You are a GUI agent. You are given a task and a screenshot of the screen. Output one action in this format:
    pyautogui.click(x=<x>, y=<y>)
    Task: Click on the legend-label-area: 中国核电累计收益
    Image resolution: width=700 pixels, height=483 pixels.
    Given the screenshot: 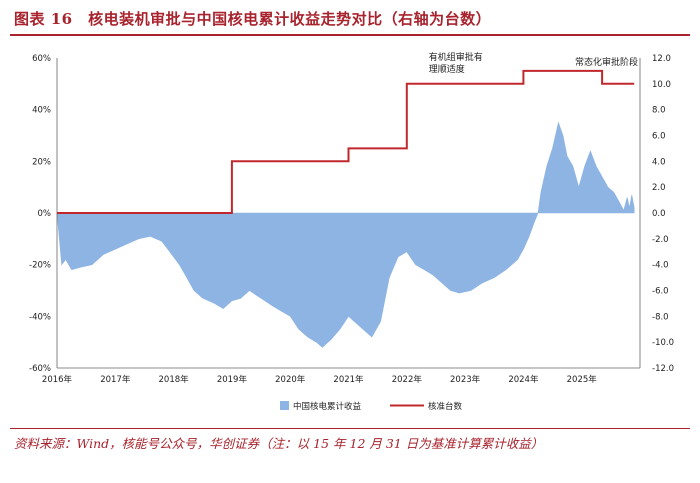 What is the action you would take?
    pyautogui.click(x=327, y=406)
    